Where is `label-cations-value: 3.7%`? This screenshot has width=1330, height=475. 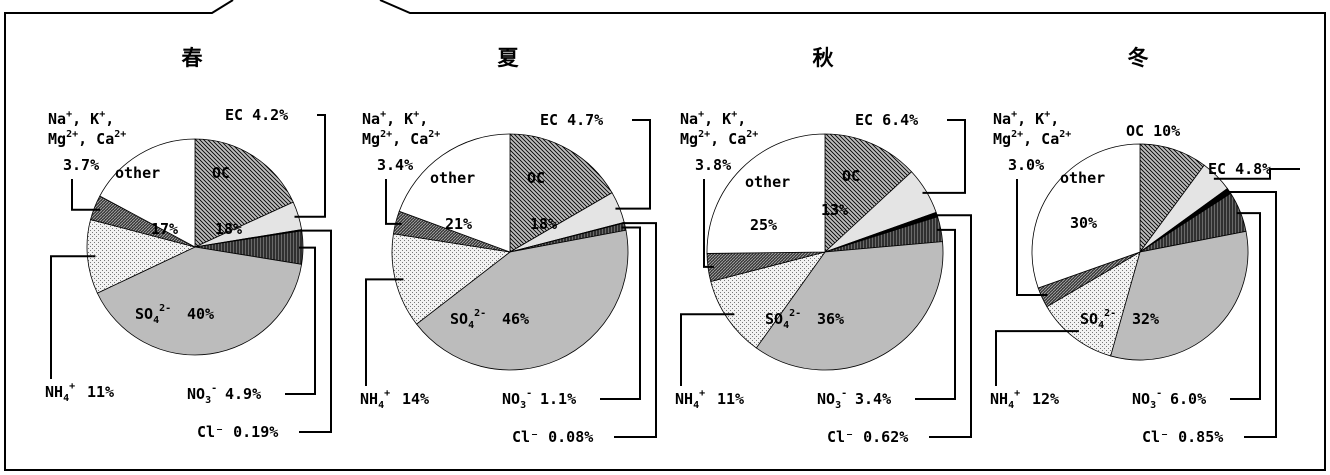
label-cations-value: 3.7% is located at coordinates (81, 165).